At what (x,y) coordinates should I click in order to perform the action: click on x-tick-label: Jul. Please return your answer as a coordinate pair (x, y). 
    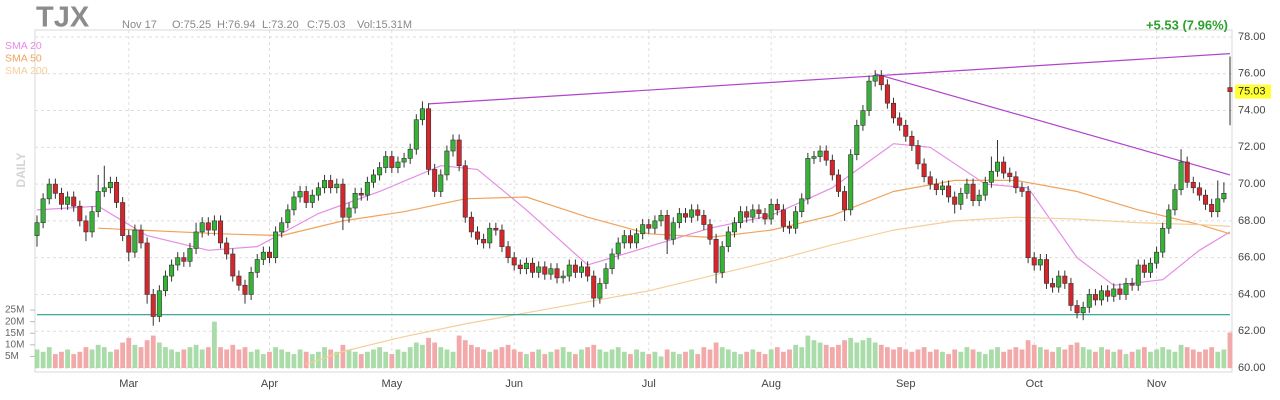
    Looking at the image, I should click on (649, 384).